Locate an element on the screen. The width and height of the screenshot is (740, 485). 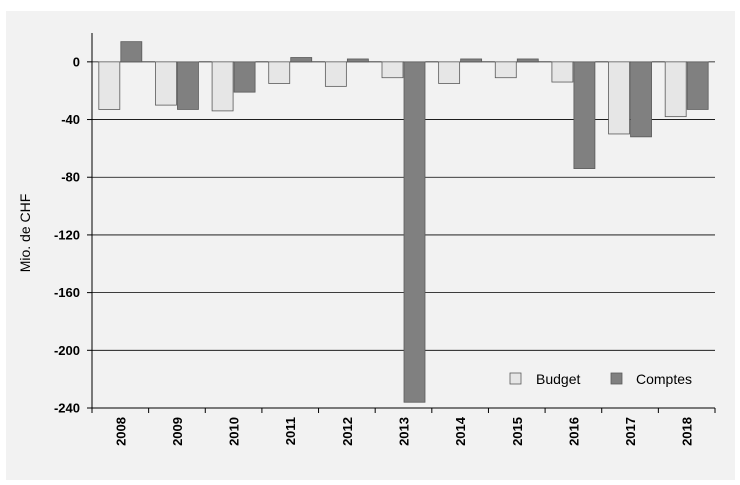
x-tick-label: 2015 is located at coordinates (517, 431).